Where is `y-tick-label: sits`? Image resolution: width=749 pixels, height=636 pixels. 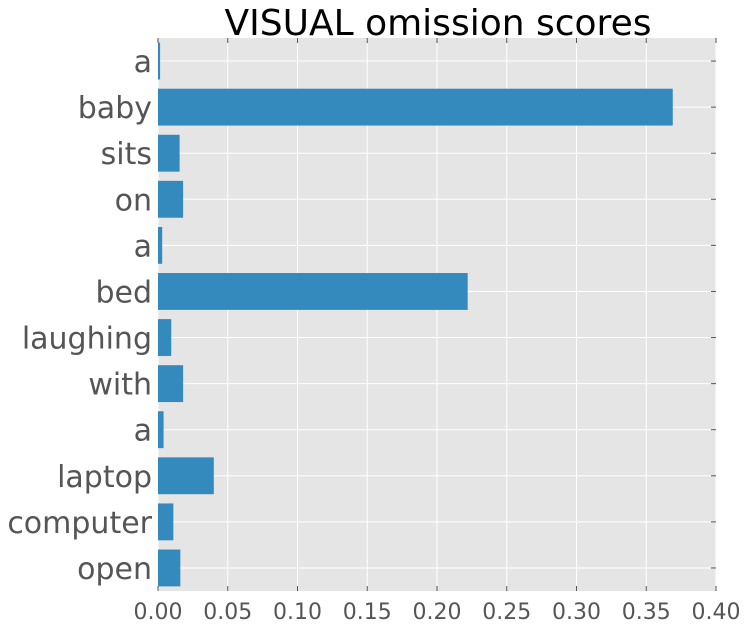
y-tick-label: sits is located at coordinates (126, 154).